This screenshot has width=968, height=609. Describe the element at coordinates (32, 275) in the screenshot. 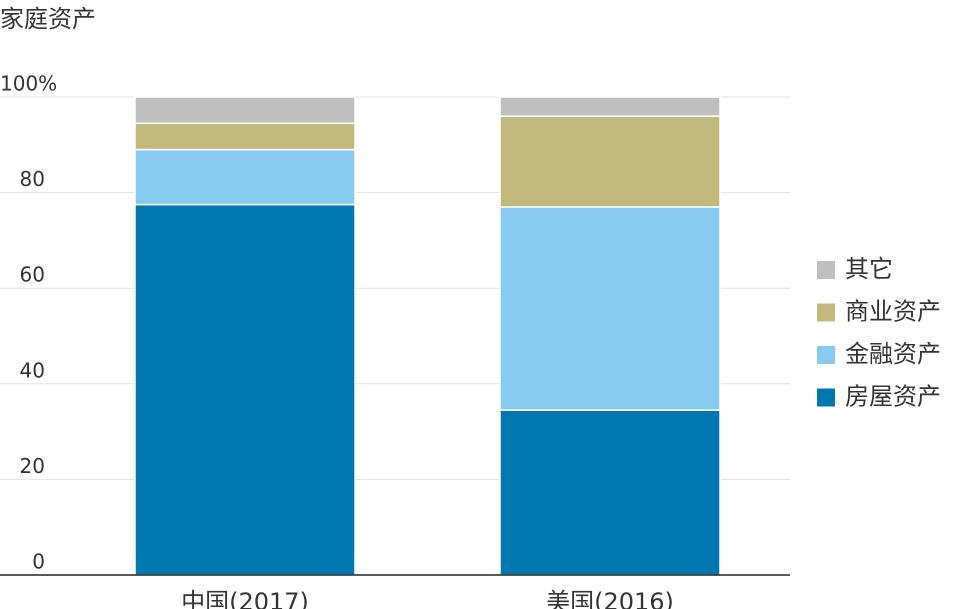

I see `y-tick-label: 60` at that location.